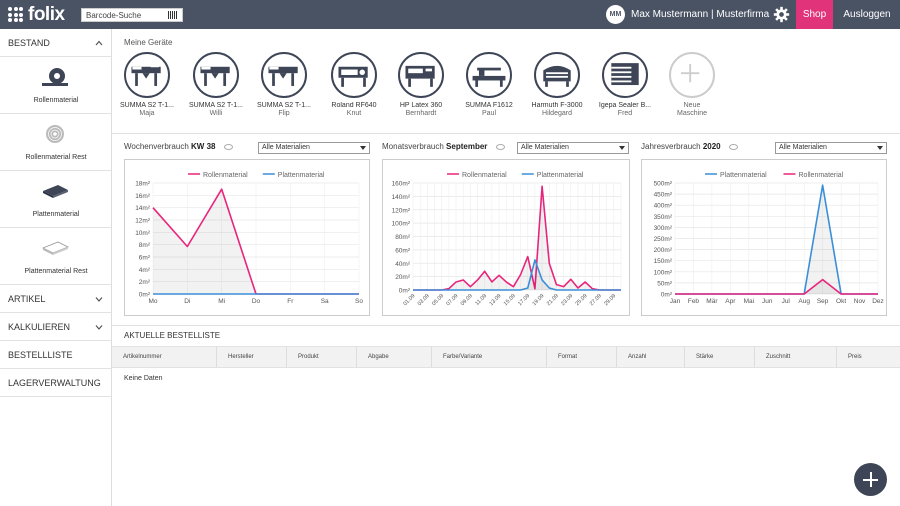 Image resolution: width=900 pixels, height=506 pixels. Describe the element at coordinates (252, 357) in the screenshot. I see `column-header: Hersteller` at that location.